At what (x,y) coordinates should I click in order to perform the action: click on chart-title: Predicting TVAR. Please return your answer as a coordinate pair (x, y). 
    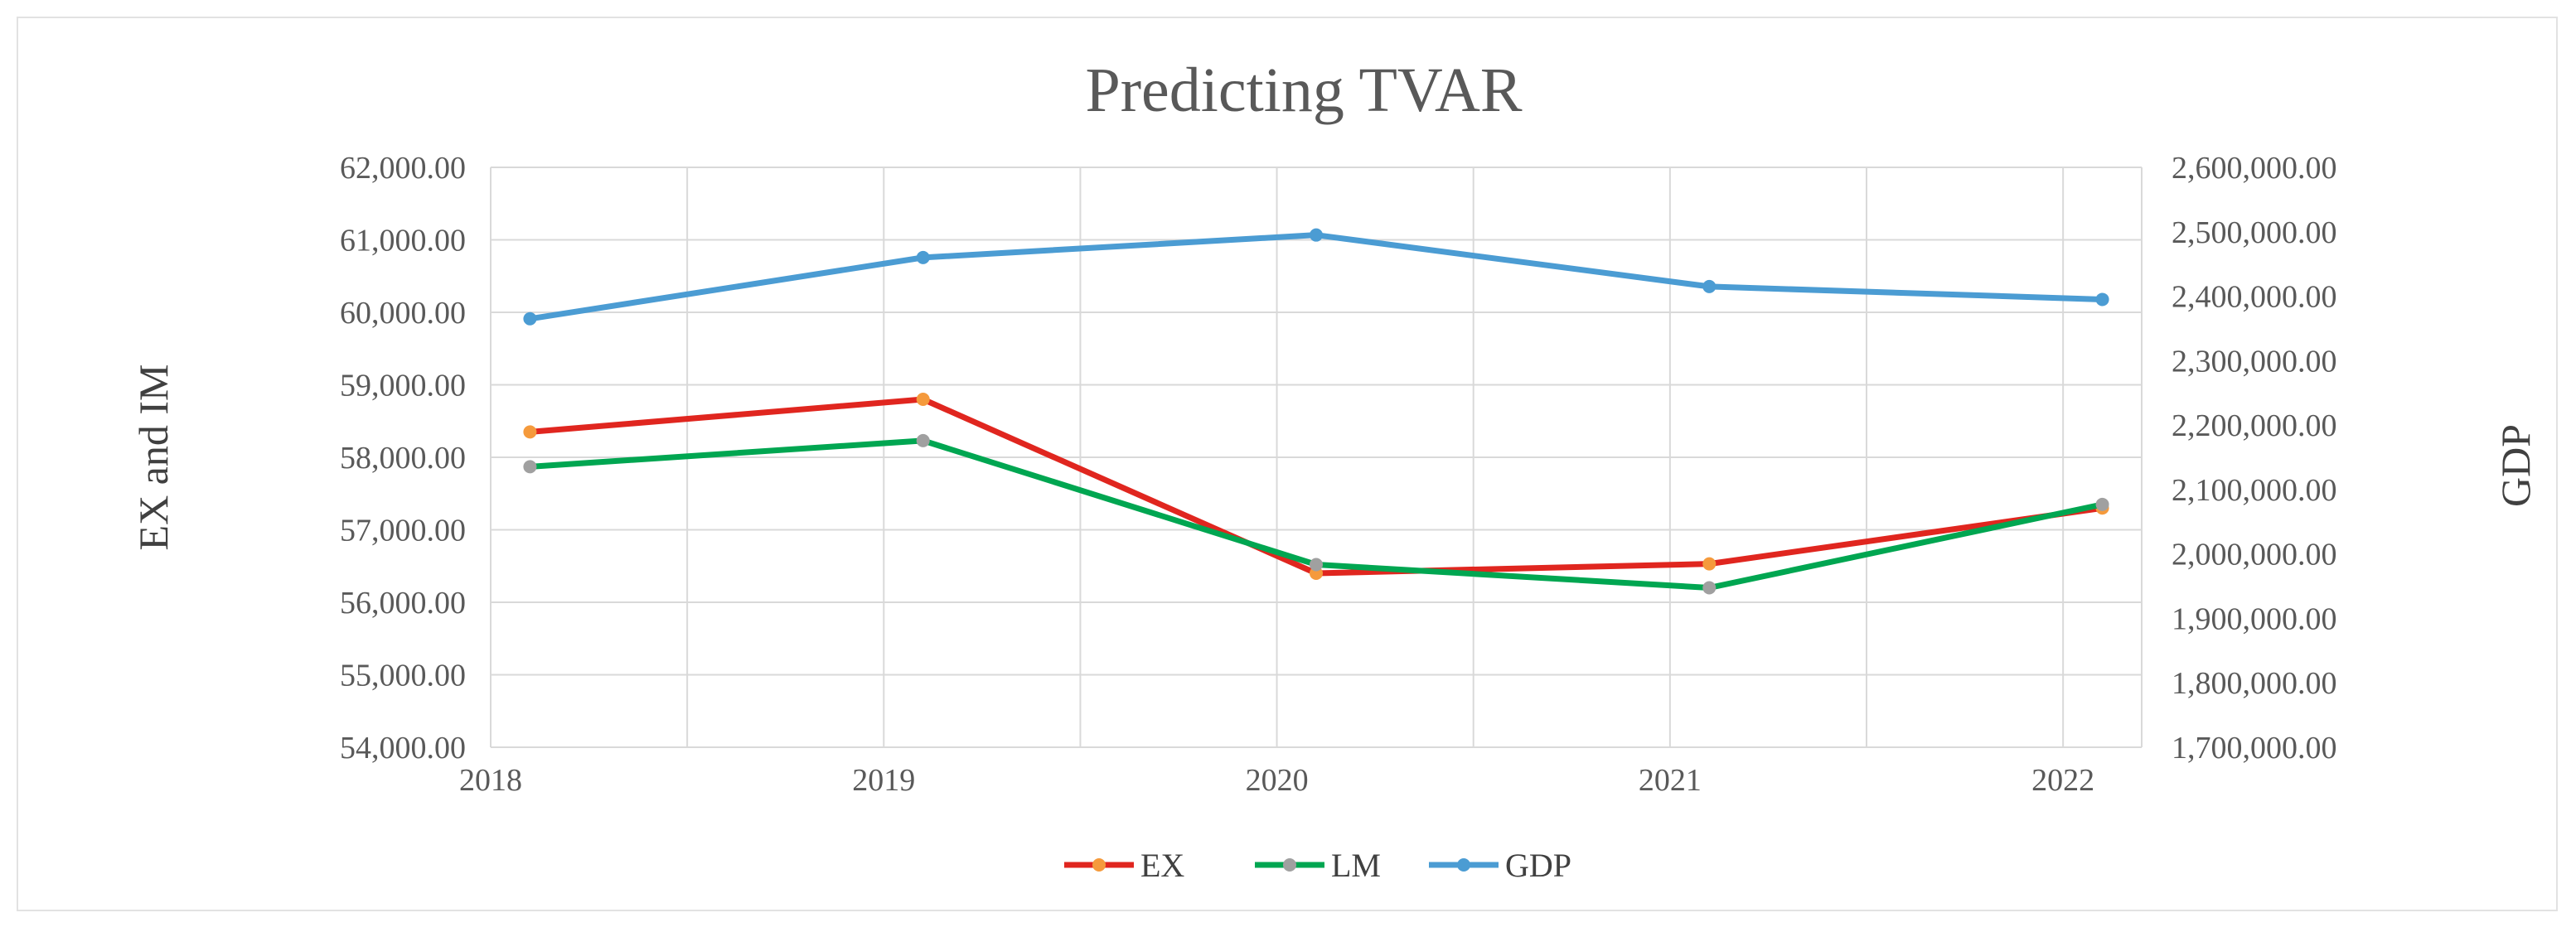
    Looking at the image, I should click on (1303, 90).